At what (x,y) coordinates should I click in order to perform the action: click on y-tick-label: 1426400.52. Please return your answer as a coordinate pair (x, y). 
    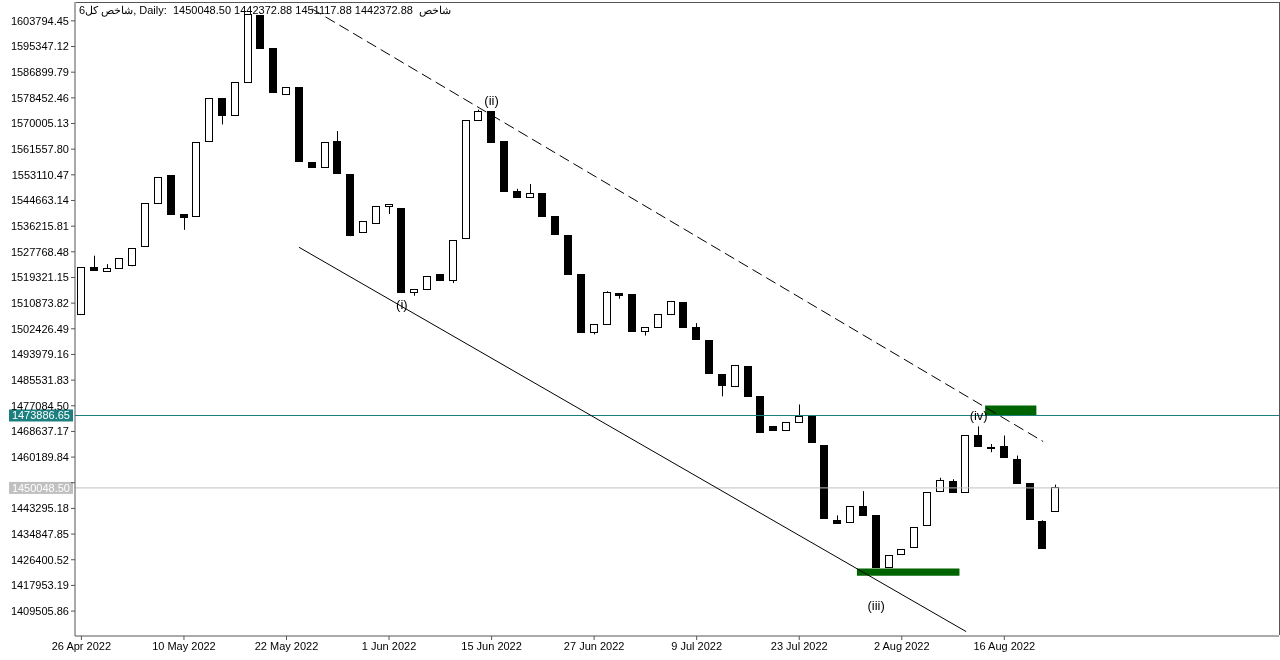
    Looking at the image, I should click on (39, 559).